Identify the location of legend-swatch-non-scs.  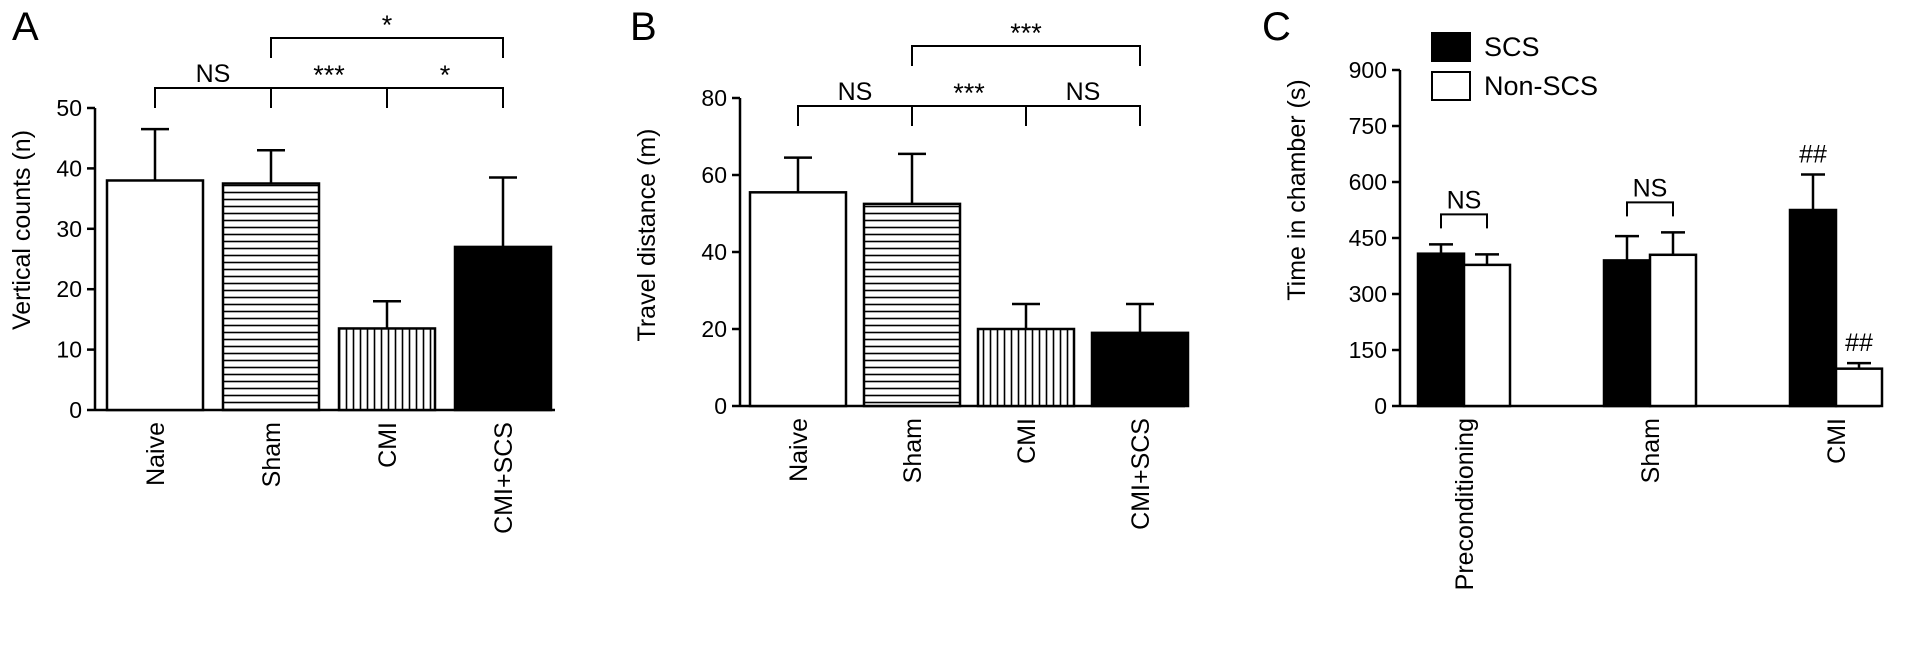
(1451, 86).